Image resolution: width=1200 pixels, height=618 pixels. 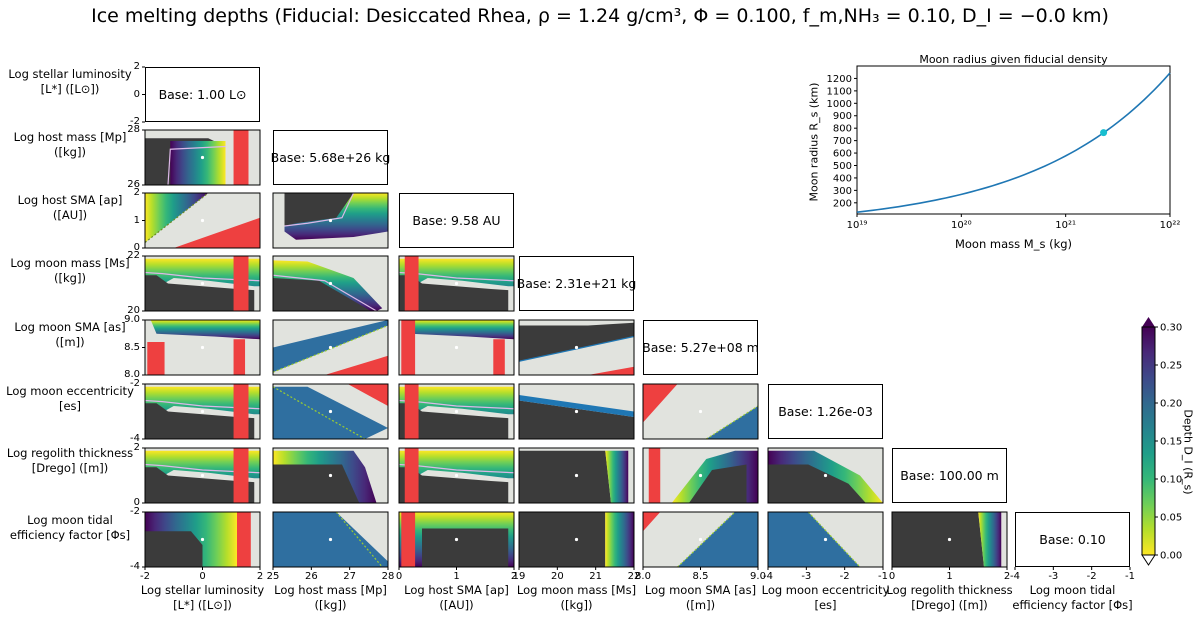 I want to click on base-value-box-7: Base: 0.10, so click(x=1072, y=539).